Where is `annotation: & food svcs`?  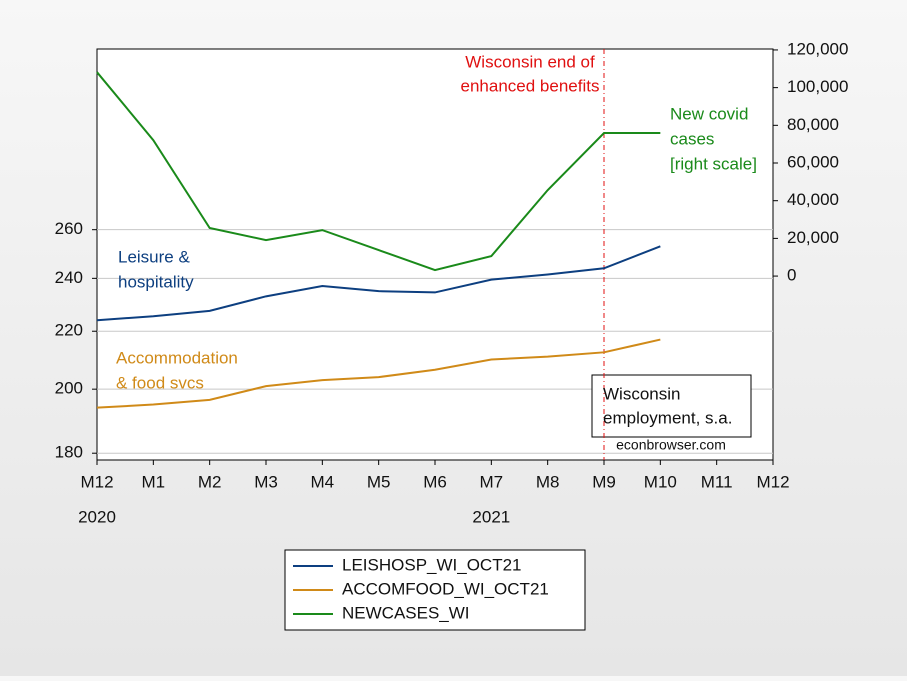 annotation: & food svcs is located at coordinates (160, 382).